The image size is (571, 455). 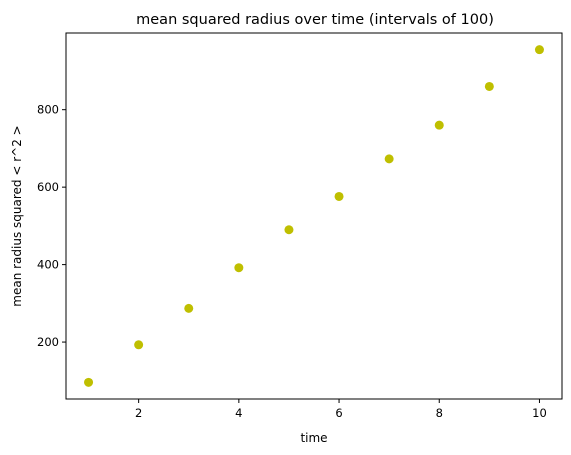 I want to click on x-axis: 2 4 6 8 10, so click(x=341, y=409).